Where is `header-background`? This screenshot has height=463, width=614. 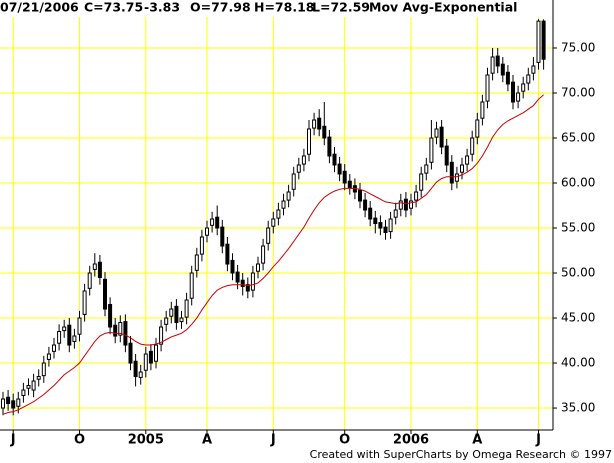 header-background is located at coordinates (307, 8).